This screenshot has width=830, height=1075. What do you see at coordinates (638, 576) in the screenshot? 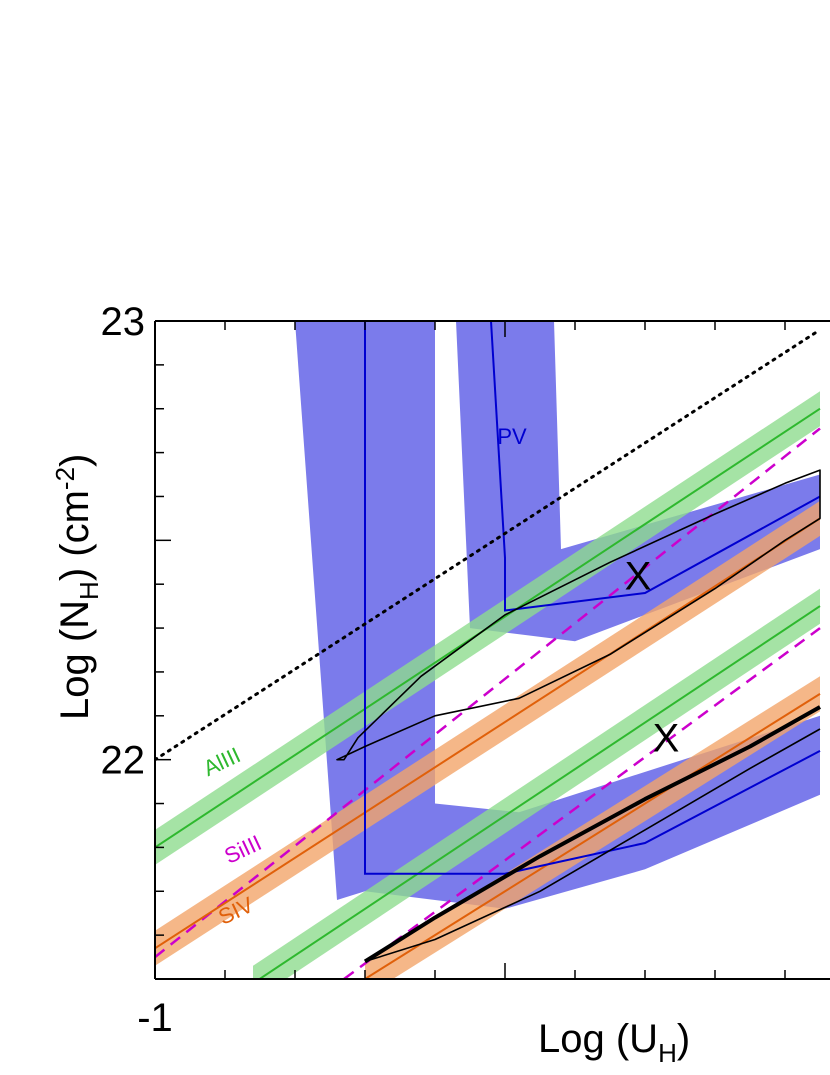
I see `solution-marker-1: X` at bounding box center [638, 576].